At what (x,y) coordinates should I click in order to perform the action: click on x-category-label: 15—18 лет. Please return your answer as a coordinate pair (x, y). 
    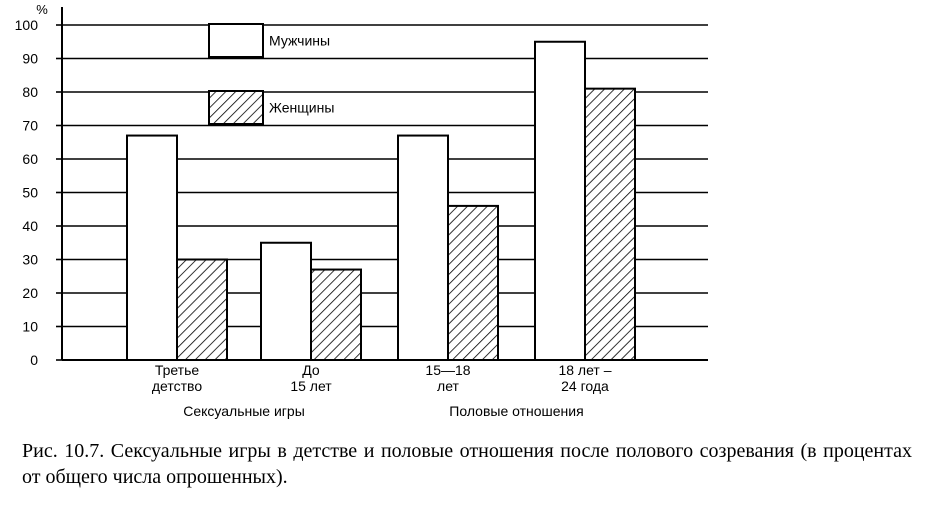
    Looking at the image, I should click on (447, 378).